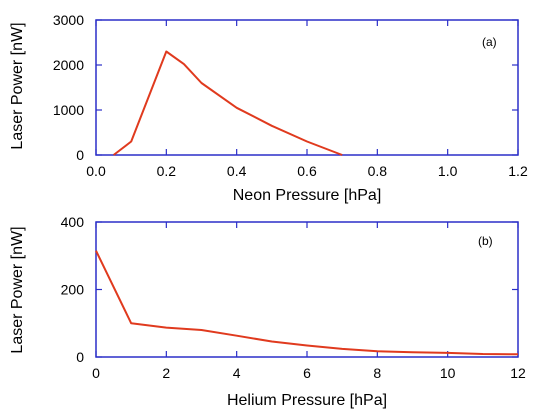  What do you see at coordinates (68, 20) in the screenshot?
I see `y-tick-label: 3000` at bounding box center [68, 20].